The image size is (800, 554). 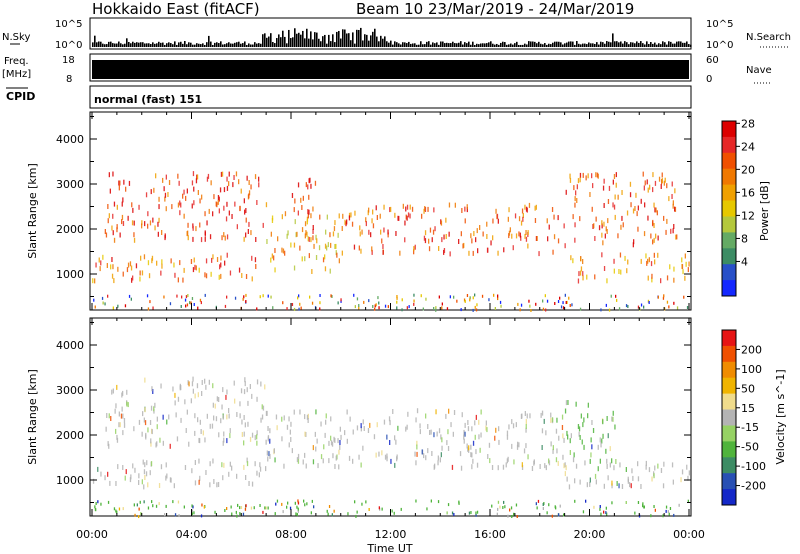 I want to click on nsearch-tick-top: 10^5, so click(x=719, y=24).